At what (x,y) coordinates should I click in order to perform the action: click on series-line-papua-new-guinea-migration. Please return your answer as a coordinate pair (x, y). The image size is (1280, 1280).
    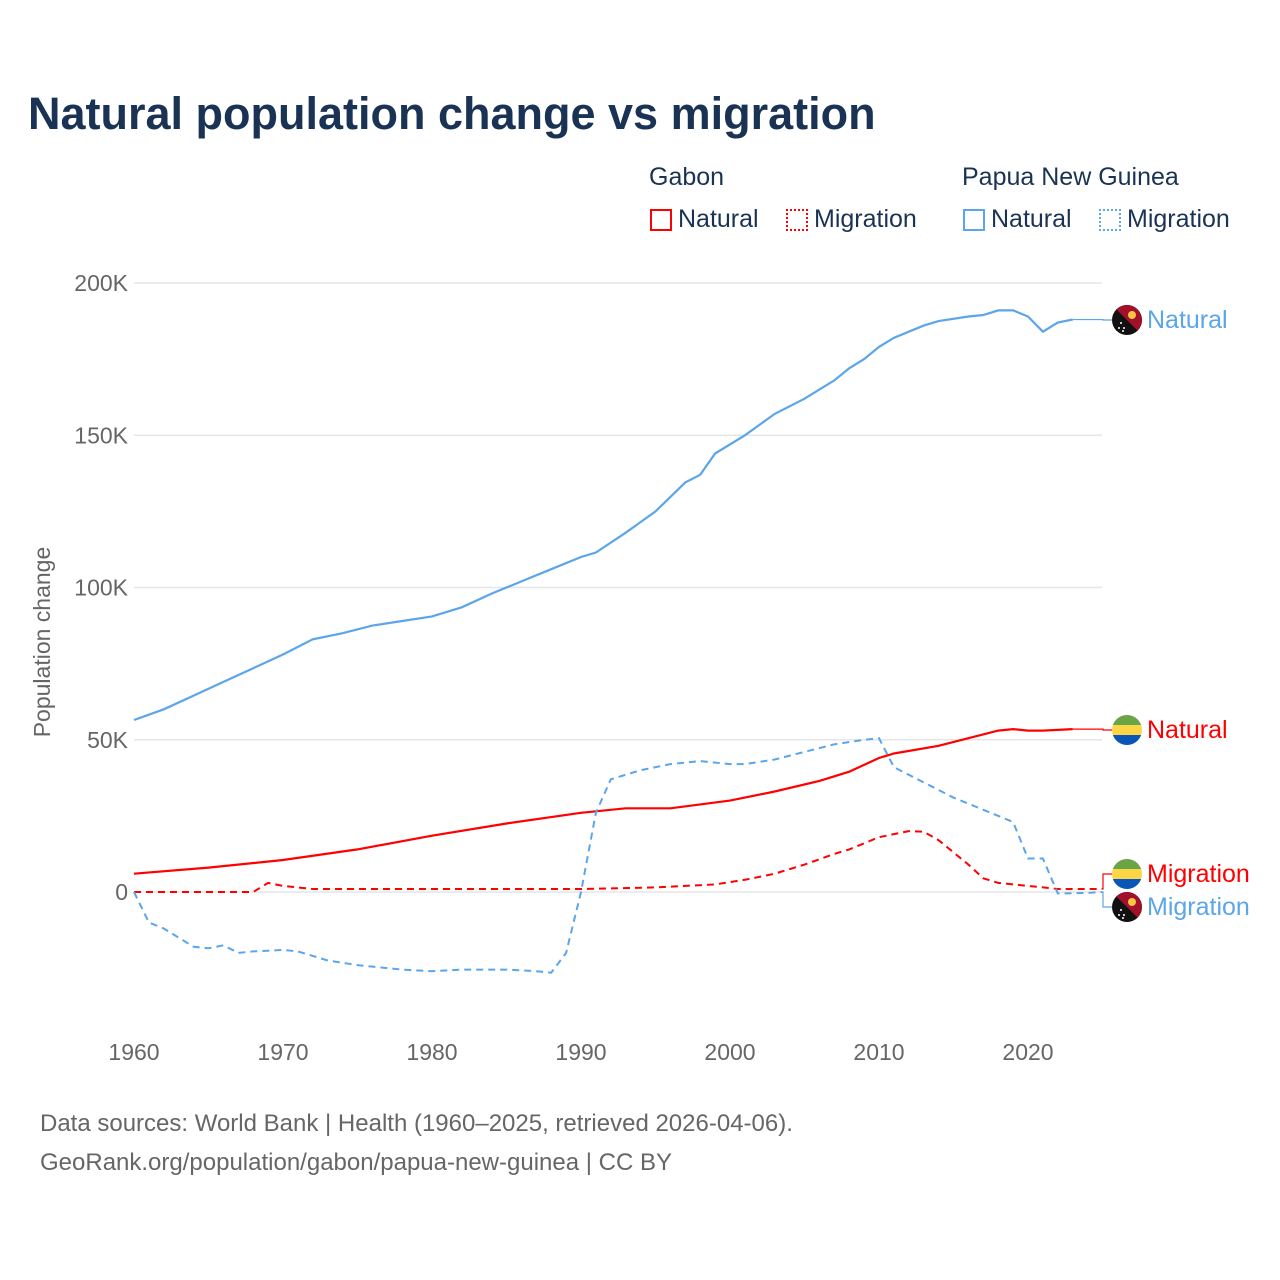
    Looking at the image, I should click on (618, 855).